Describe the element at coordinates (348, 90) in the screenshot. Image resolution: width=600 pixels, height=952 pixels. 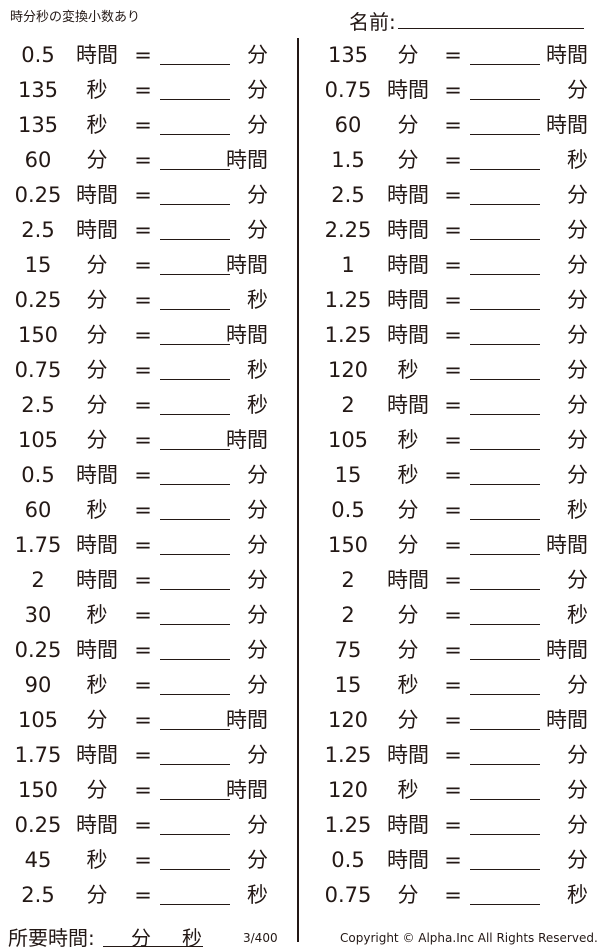
I see `problem-value: 0.75` at that location.